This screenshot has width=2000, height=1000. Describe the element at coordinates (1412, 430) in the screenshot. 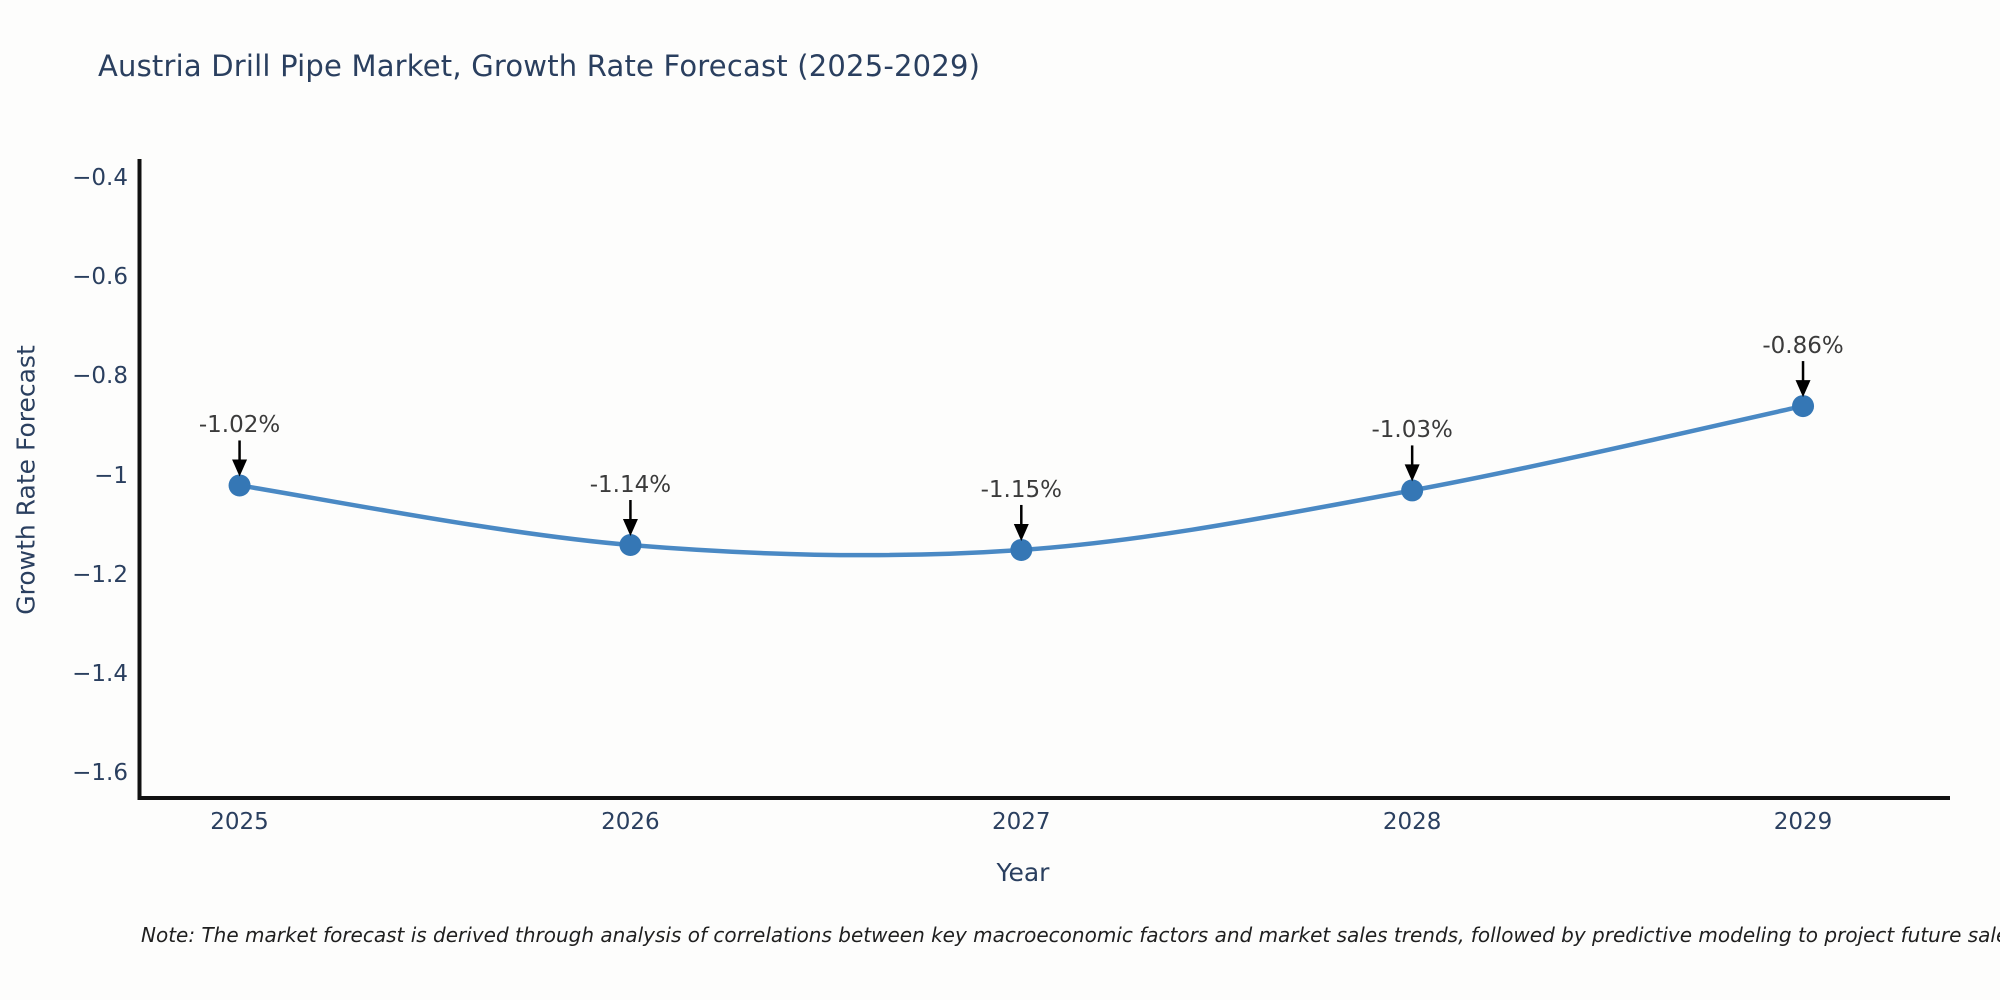

I see `data-point-label: -1.03%` at that location.